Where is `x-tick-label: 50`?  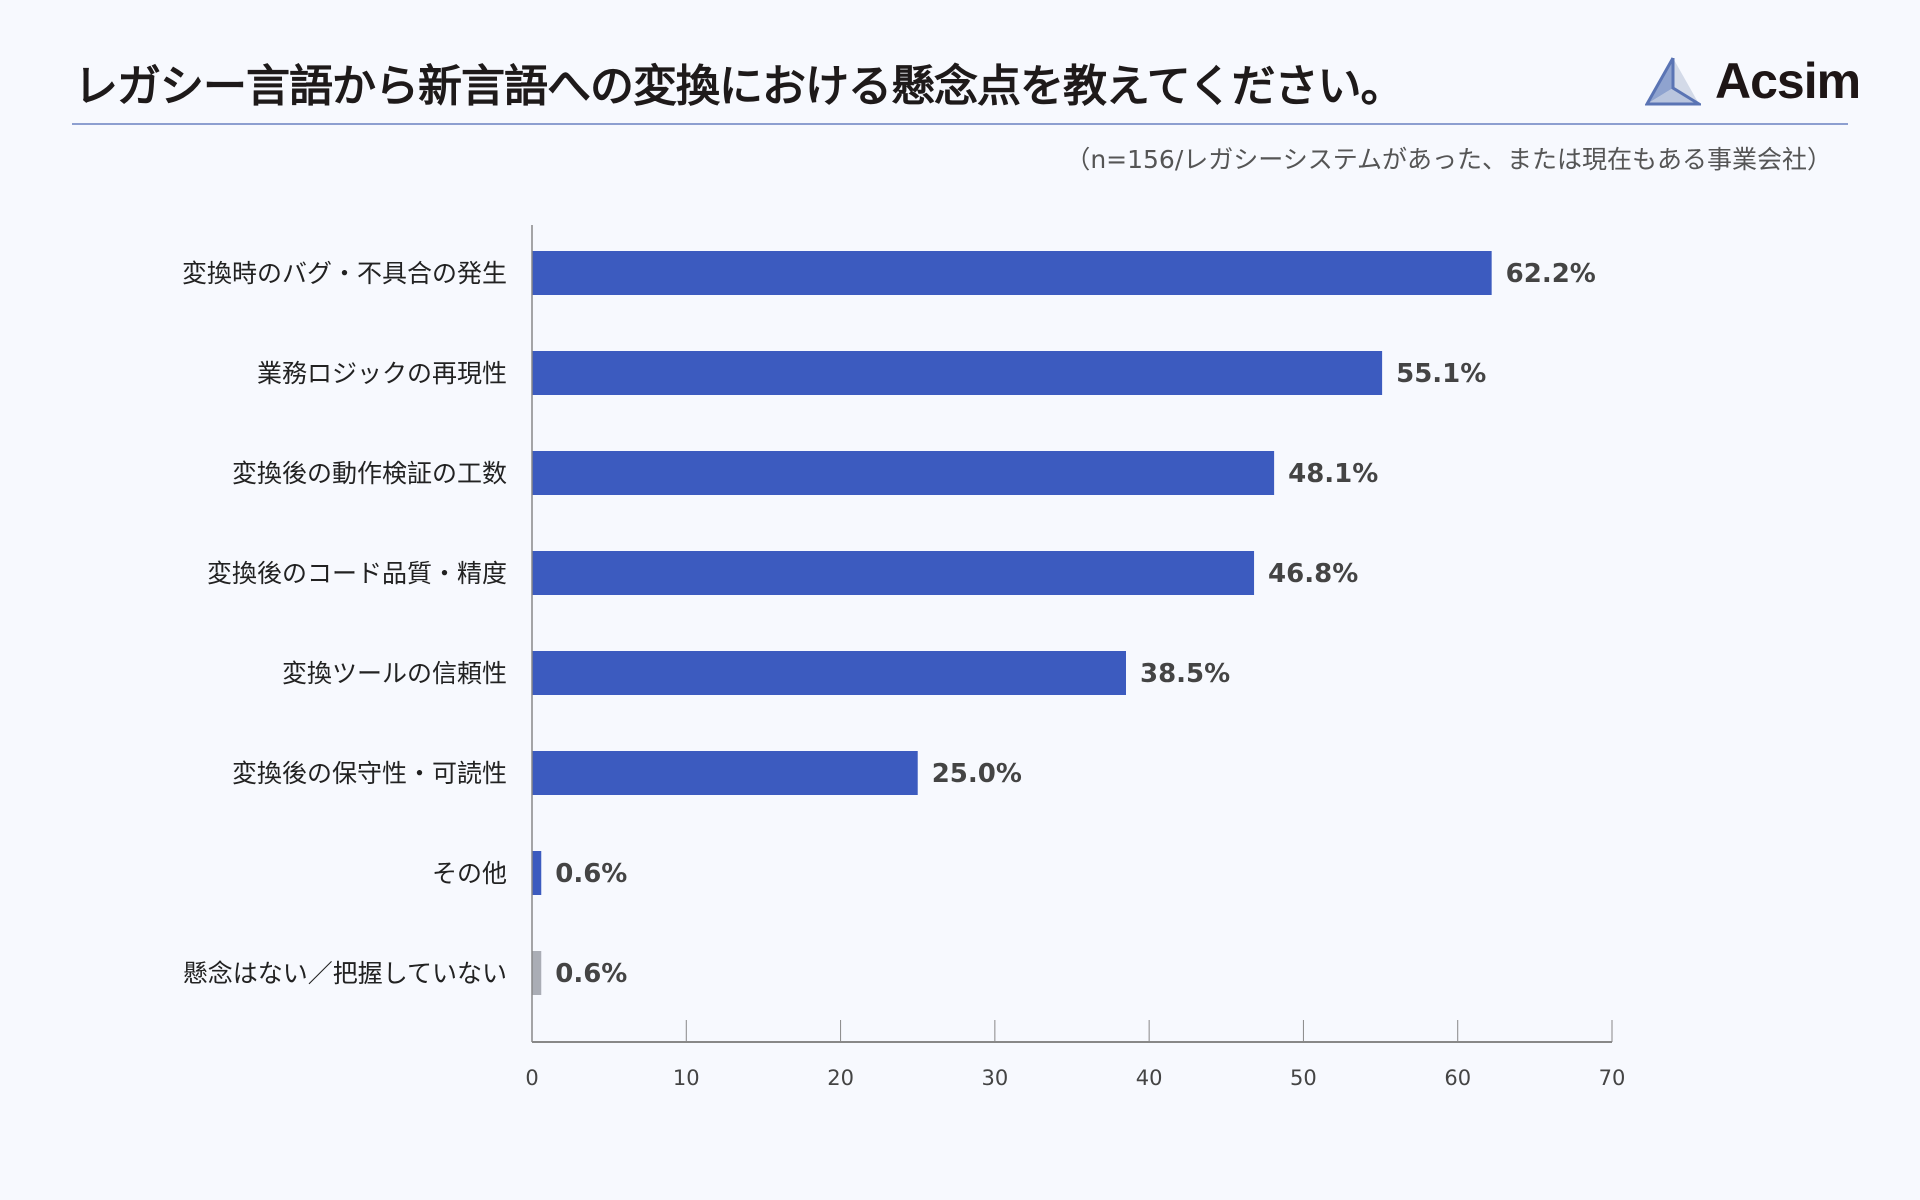
x-tick-label: 50 is located at coordinates (1303, 1078).